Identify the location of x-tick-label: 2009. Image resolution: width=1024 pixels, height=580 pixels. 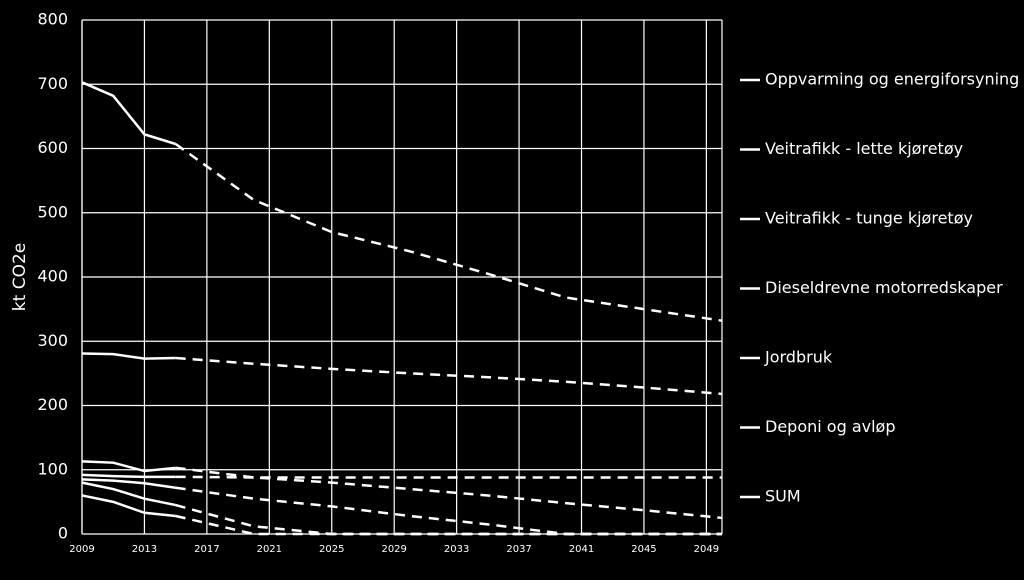
(81, 549).